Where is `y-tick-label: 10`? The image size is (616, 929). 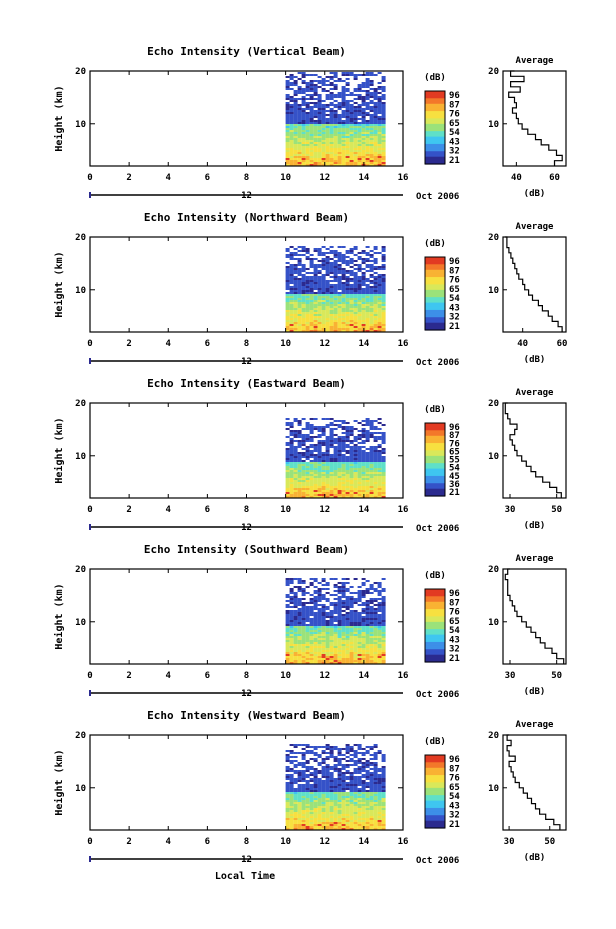
y-tick-label: 10 is located at coordinates (80, 291).